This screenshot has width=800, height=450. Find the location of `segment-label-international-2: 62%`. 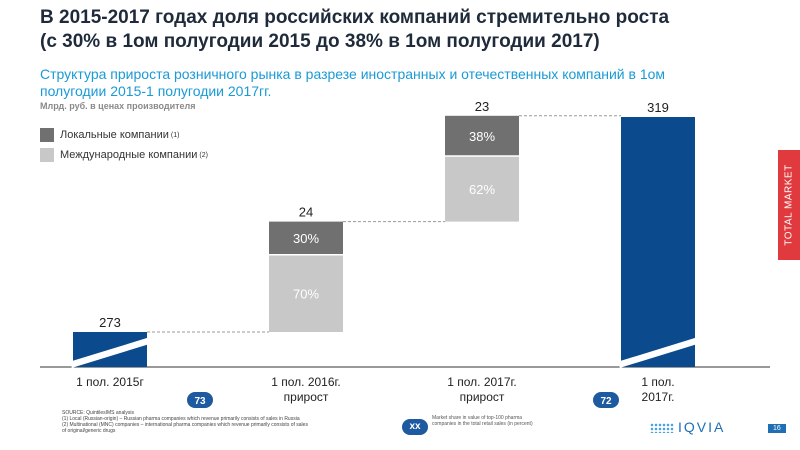

segment-label-international-2: 62% is located at coordinates (482, 189).